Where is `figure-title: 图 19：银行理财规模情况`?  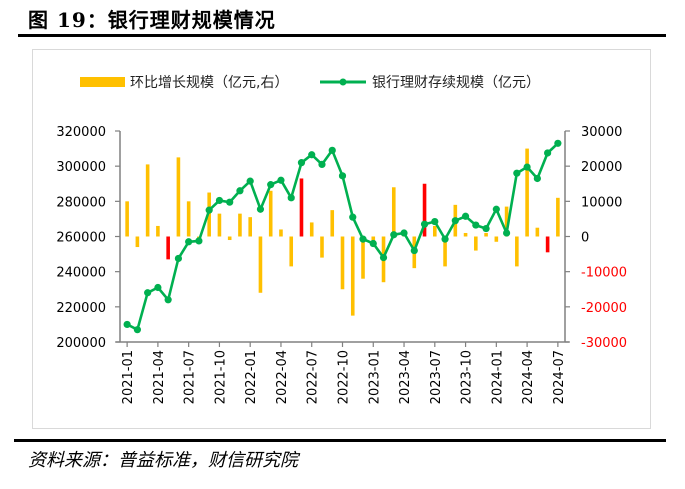 figure-title: 图 19：银行理财规模情况 is located at coordinates (152, 18).